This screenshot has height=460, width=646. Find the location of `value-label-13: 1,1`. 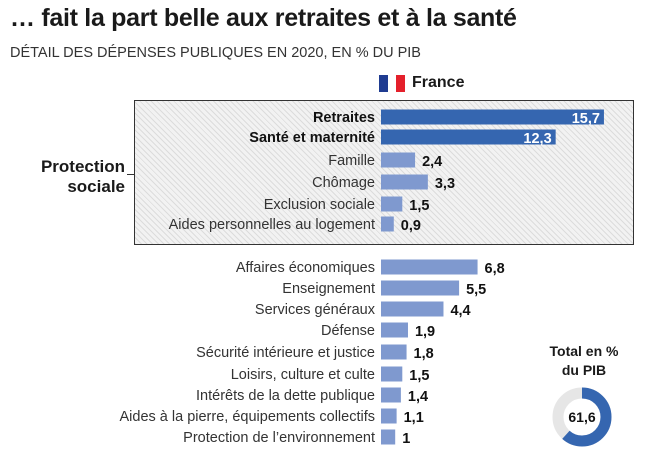

value-label-13: 1,1 is located at coordinates (414, 418).